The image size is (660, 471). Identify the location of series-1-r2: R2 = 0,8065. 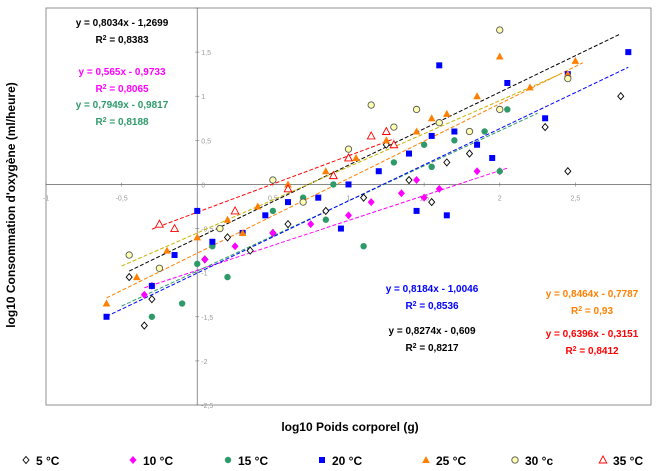
(122, 90).